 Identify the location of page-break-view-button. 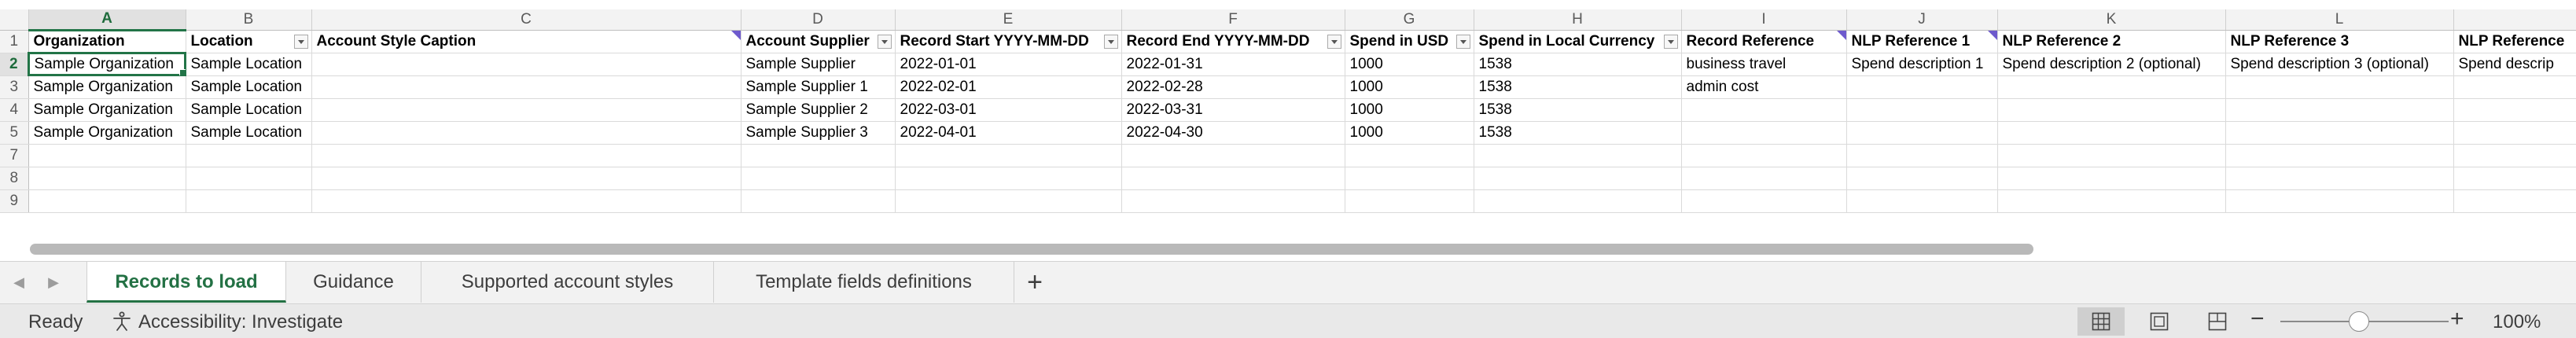
(2217, 321).